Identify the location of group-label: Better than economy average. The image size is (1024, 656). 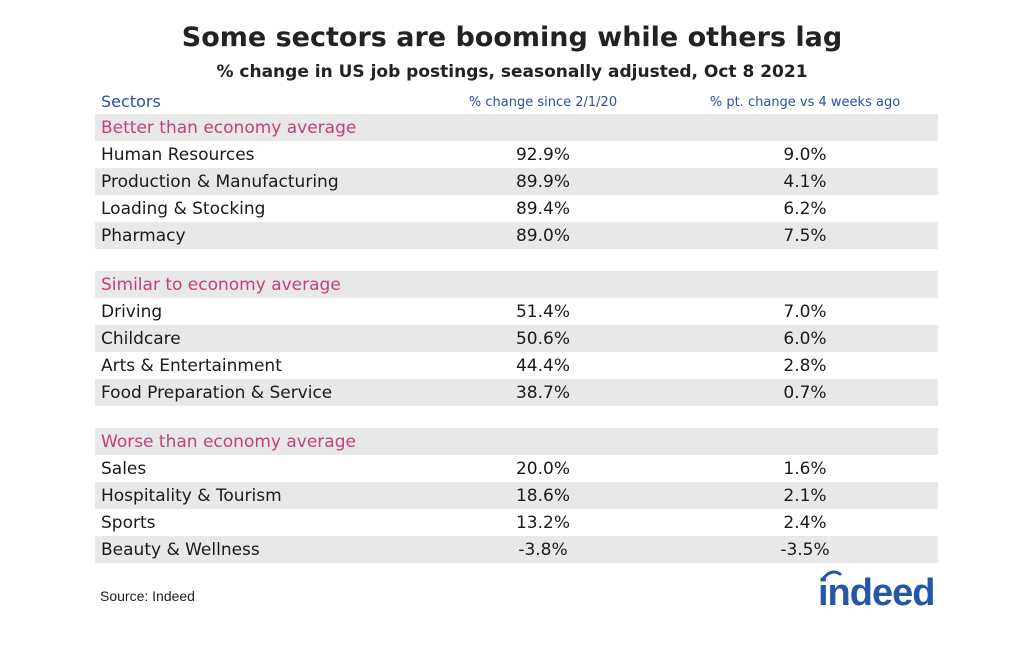
(229, 128).